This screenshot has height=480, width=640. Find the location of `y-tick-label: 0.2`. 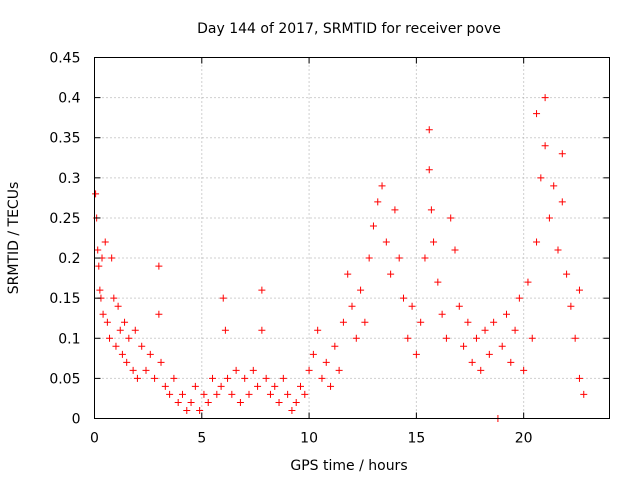

y-tick-label: 0.2 is located at coordinates (69, 259).